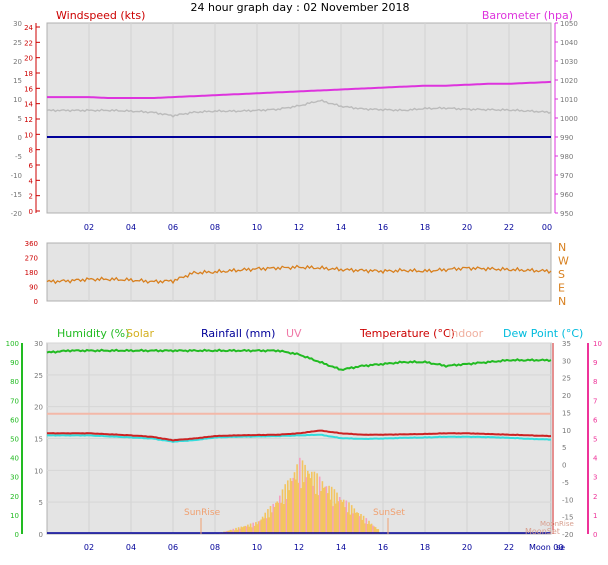 This screenshot has height=565, width=608. I want to click on panel3-time-axis: 02 04 06 08 10 12 14 16 18 20 22, so click(299, 547).